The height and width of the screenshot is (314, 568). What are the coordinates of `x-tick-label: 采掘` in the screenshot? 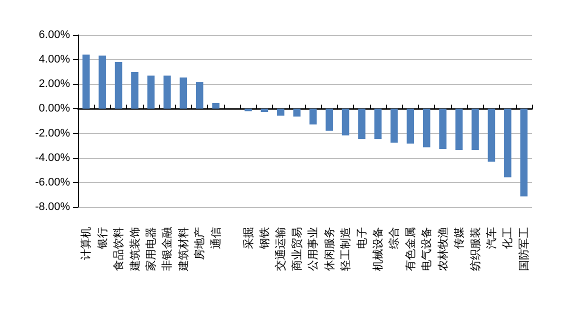 It's located at (248, 238).